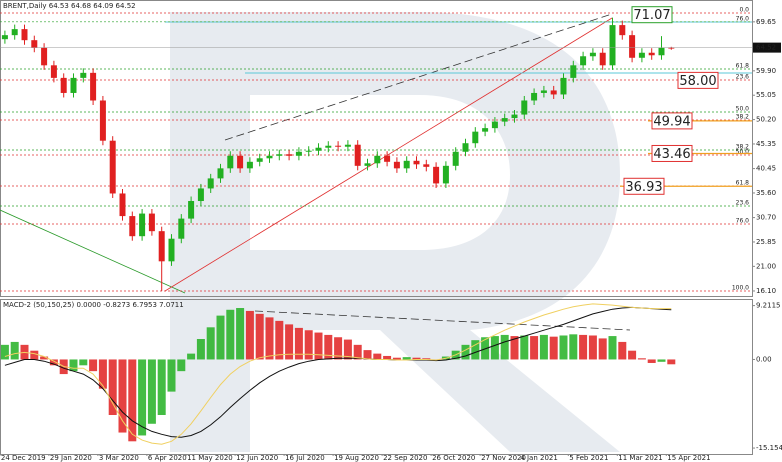 This screenshot has width=782, height=462. I want to click on x-tick-label: 11 May 2020, so click(210, 458).